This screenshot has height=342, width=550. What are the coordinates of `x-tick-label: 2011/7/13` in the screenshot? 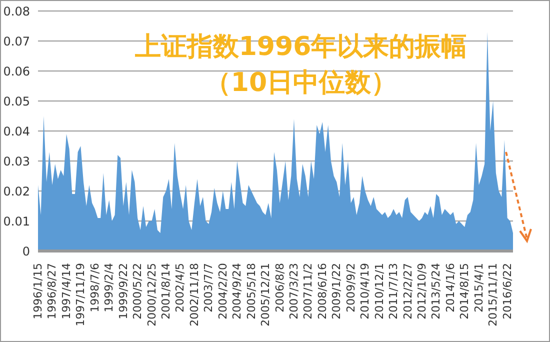 It's located at (393, 291).